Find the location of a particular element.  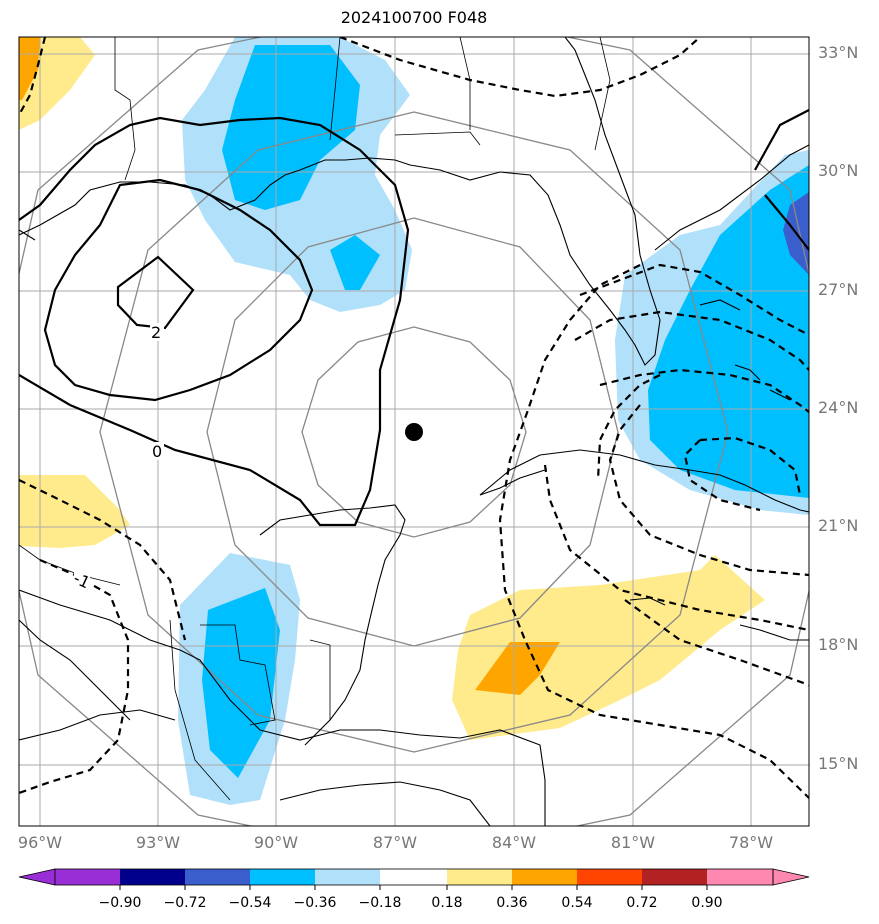

colorbar-tick-label: 0.36 is located at coordinates (512, 903).